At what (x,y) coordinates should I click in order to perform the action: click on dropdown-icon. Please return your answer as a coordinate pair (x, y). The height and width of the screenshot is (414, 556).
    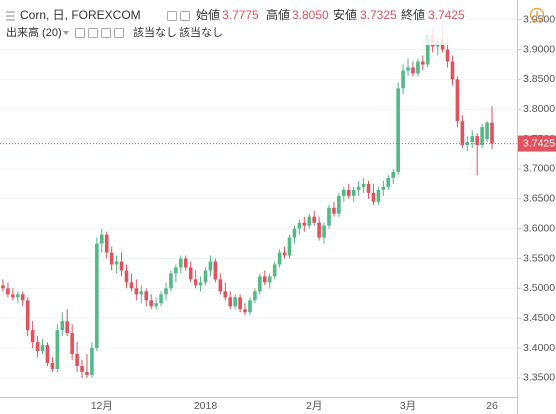
    Looking at the image, I should click on (66, 33).